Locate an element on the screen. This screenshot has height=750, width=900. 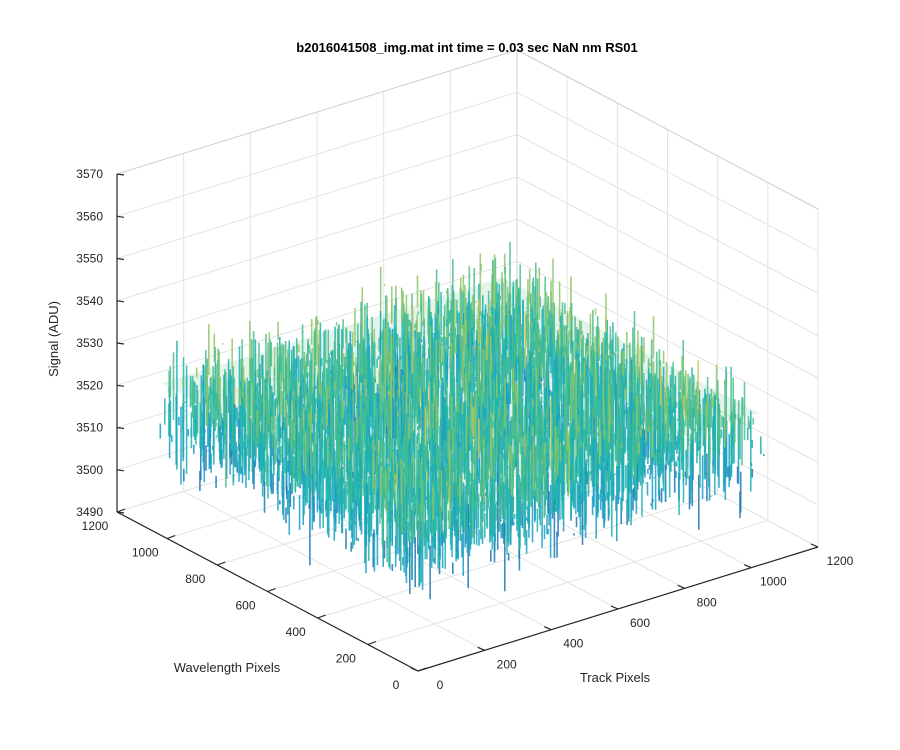
x-tick-label: 400 is located at coordinates (573, 644).